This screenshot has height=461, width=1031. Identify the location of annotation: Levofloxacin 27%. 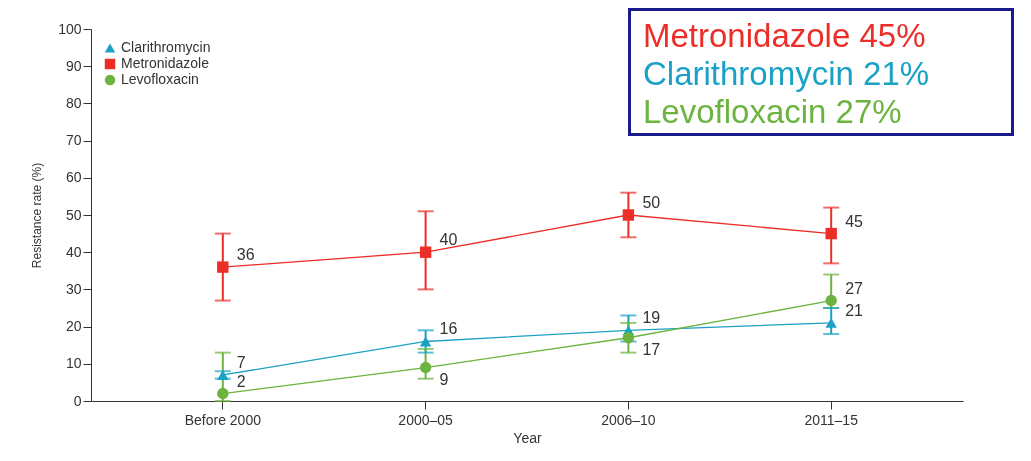
(773, 112).